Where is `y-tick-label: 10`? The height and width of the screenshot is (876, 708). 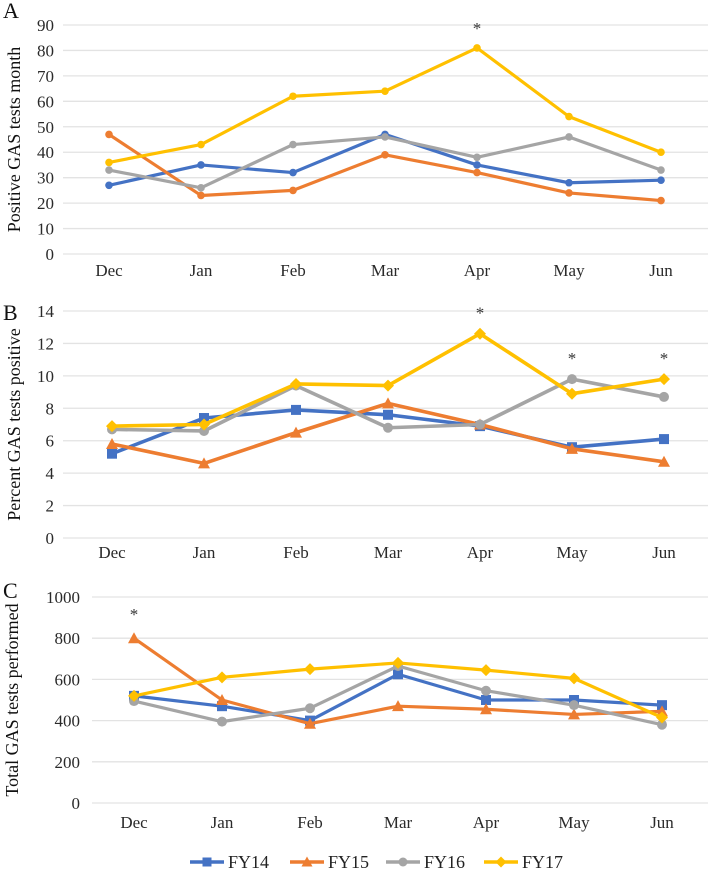 y-tick-label: 10 is located at coordinates (45, 376).